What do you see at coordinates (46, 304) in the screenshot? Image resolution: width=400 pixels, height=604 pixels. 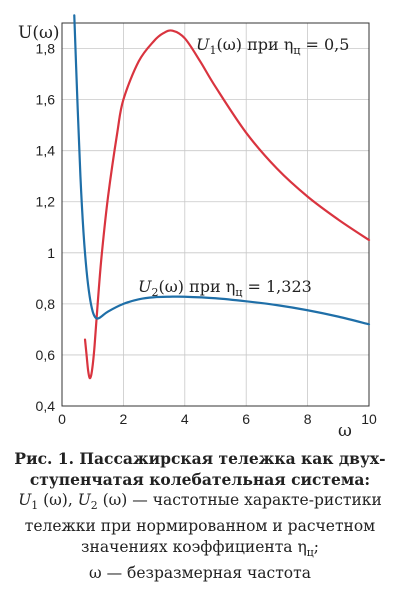 I see `y-tick-label: 0,8` at bounding box center [46, 304].